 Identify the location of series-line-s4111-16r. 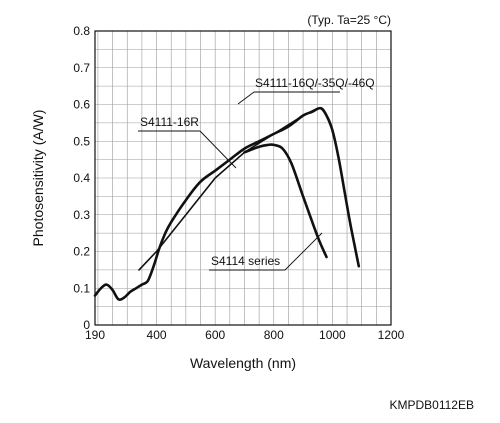
(228, 189).